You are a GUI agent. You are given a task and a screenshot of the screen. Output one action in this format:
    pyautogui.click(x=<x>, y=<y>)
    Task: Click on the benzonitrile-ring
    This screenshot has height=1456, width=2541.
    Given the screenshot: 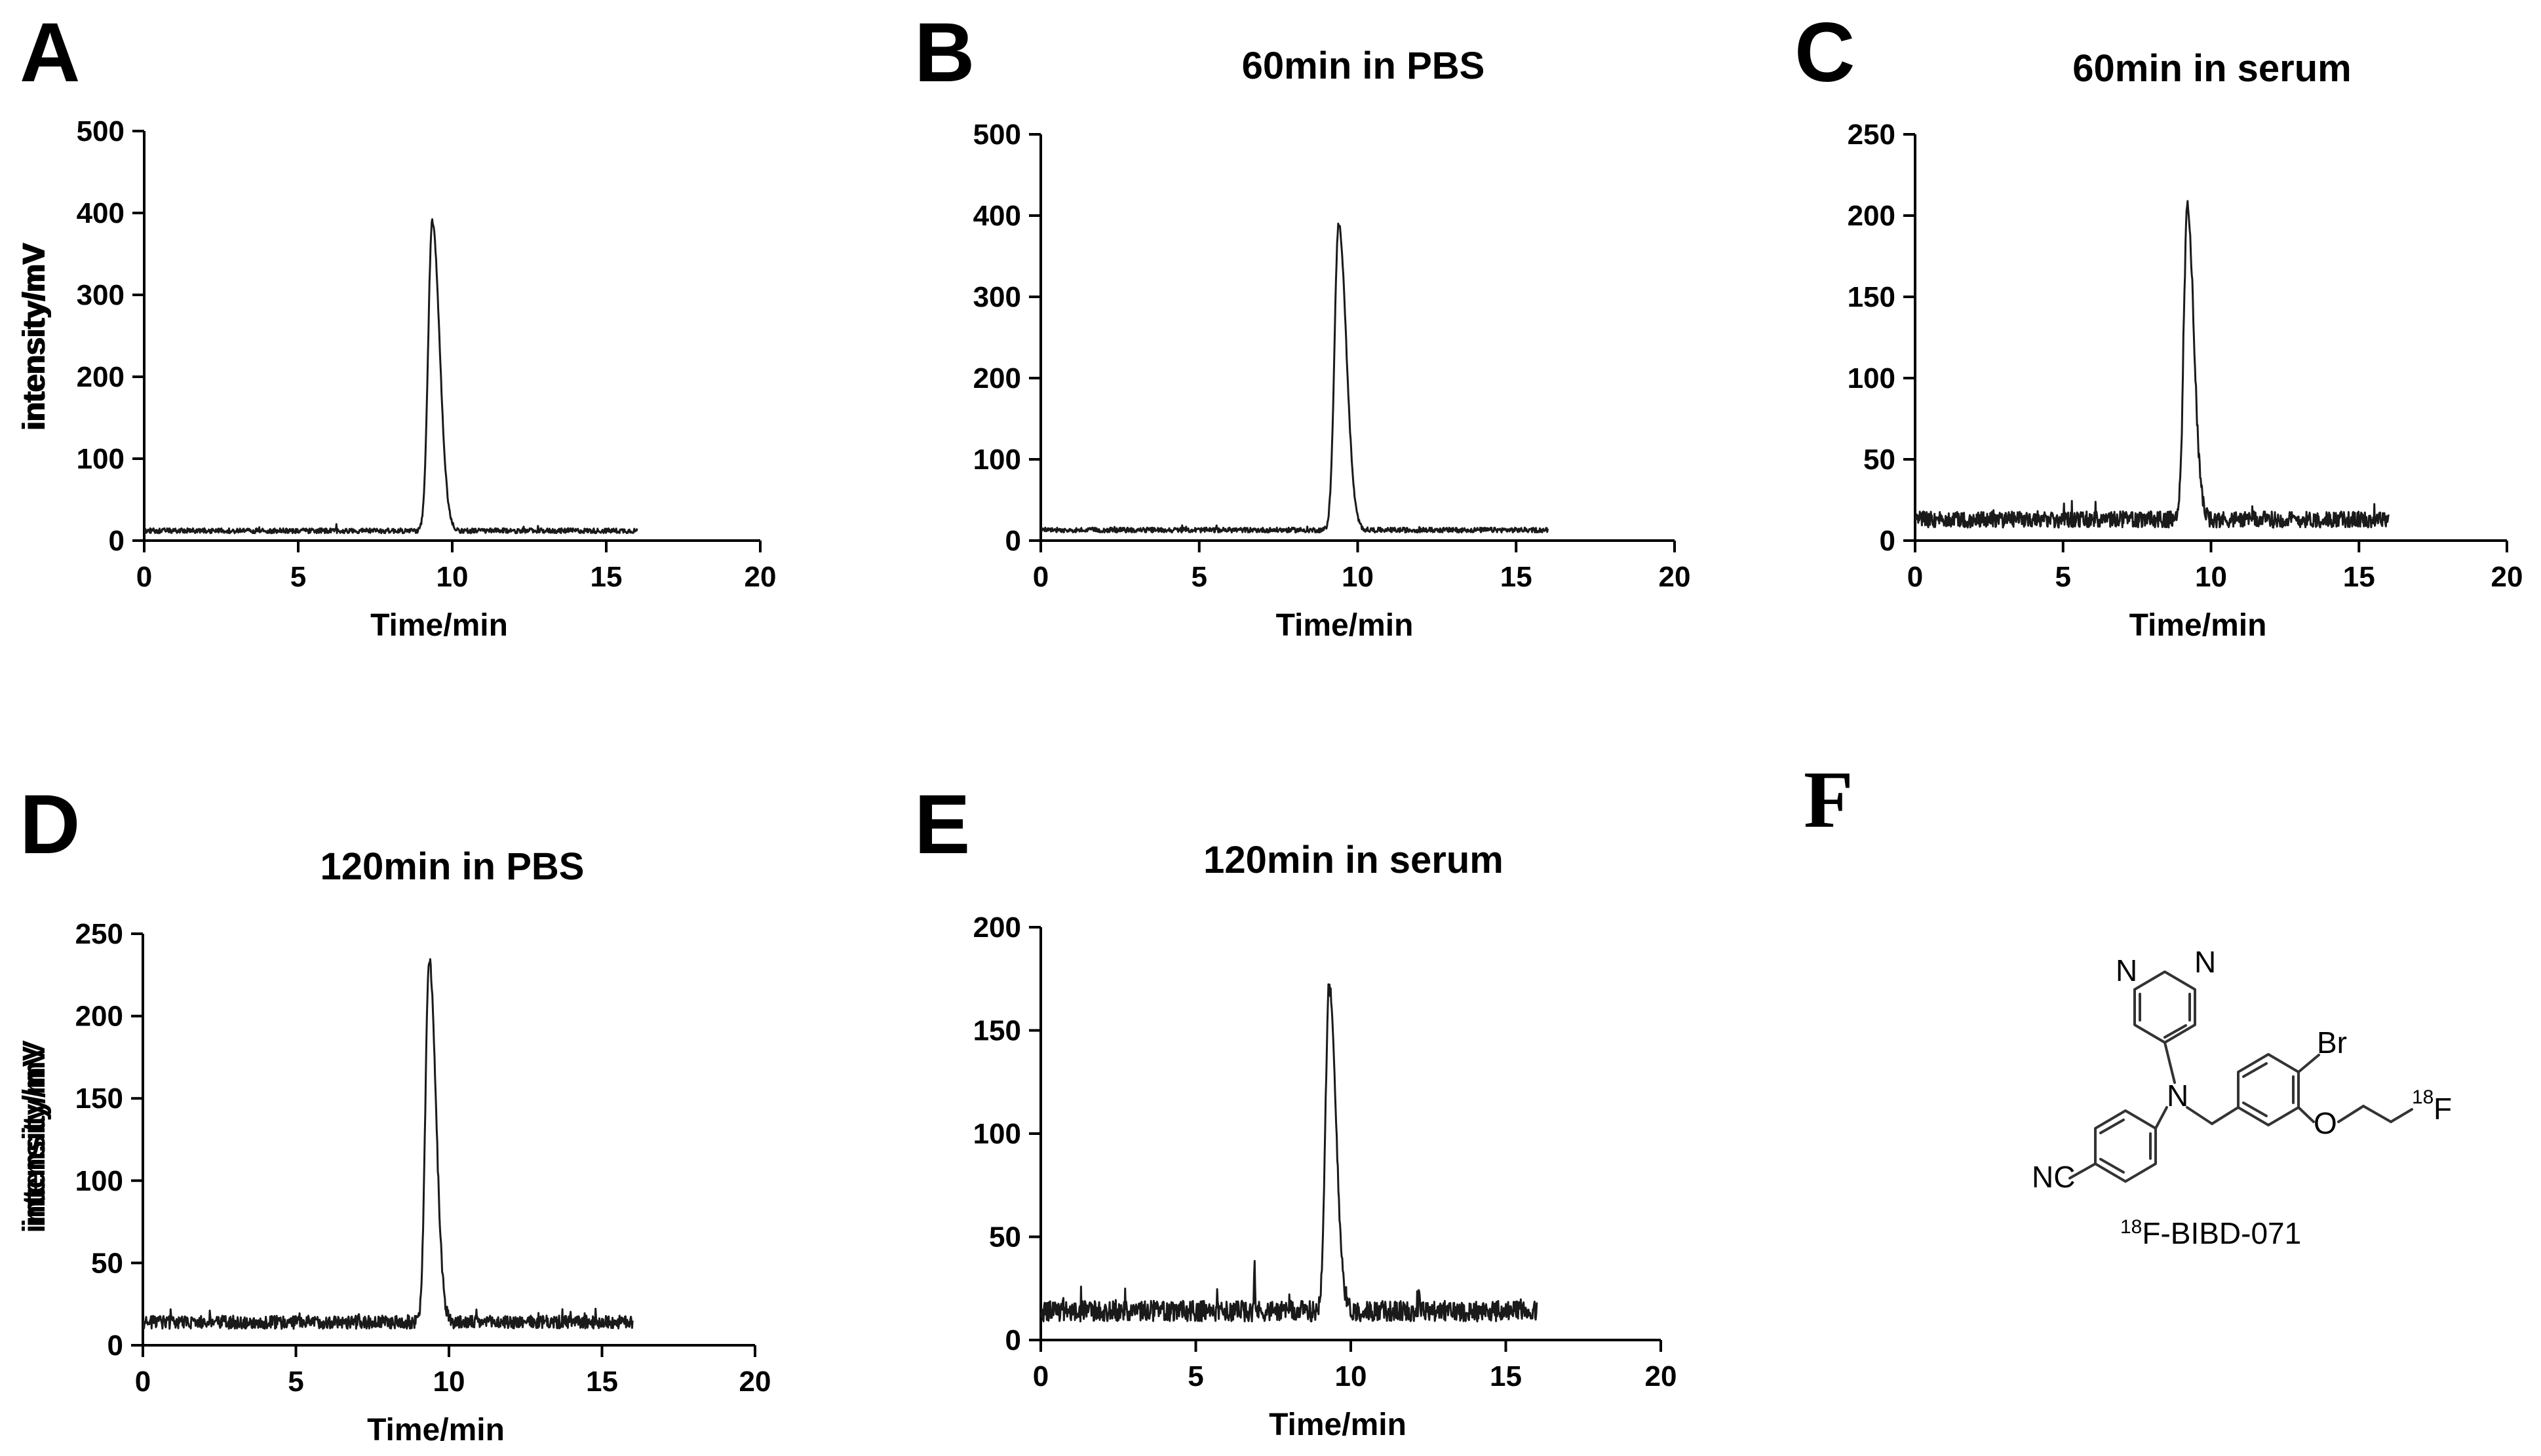 What is the action you would take?
    pyautogui.click(x=2125, y=1146)
    